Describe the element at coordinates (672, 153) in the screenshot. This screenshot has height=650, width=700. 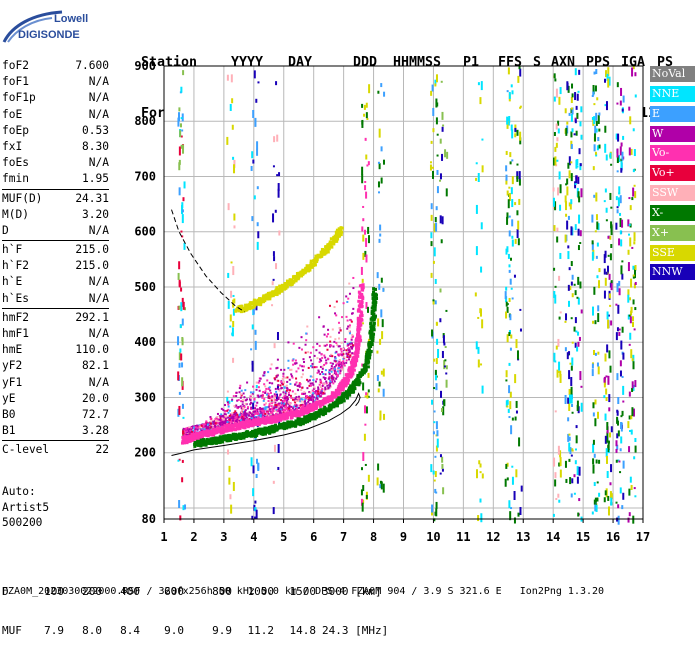
I see `legend-item-vo-: Vo-` at that location.